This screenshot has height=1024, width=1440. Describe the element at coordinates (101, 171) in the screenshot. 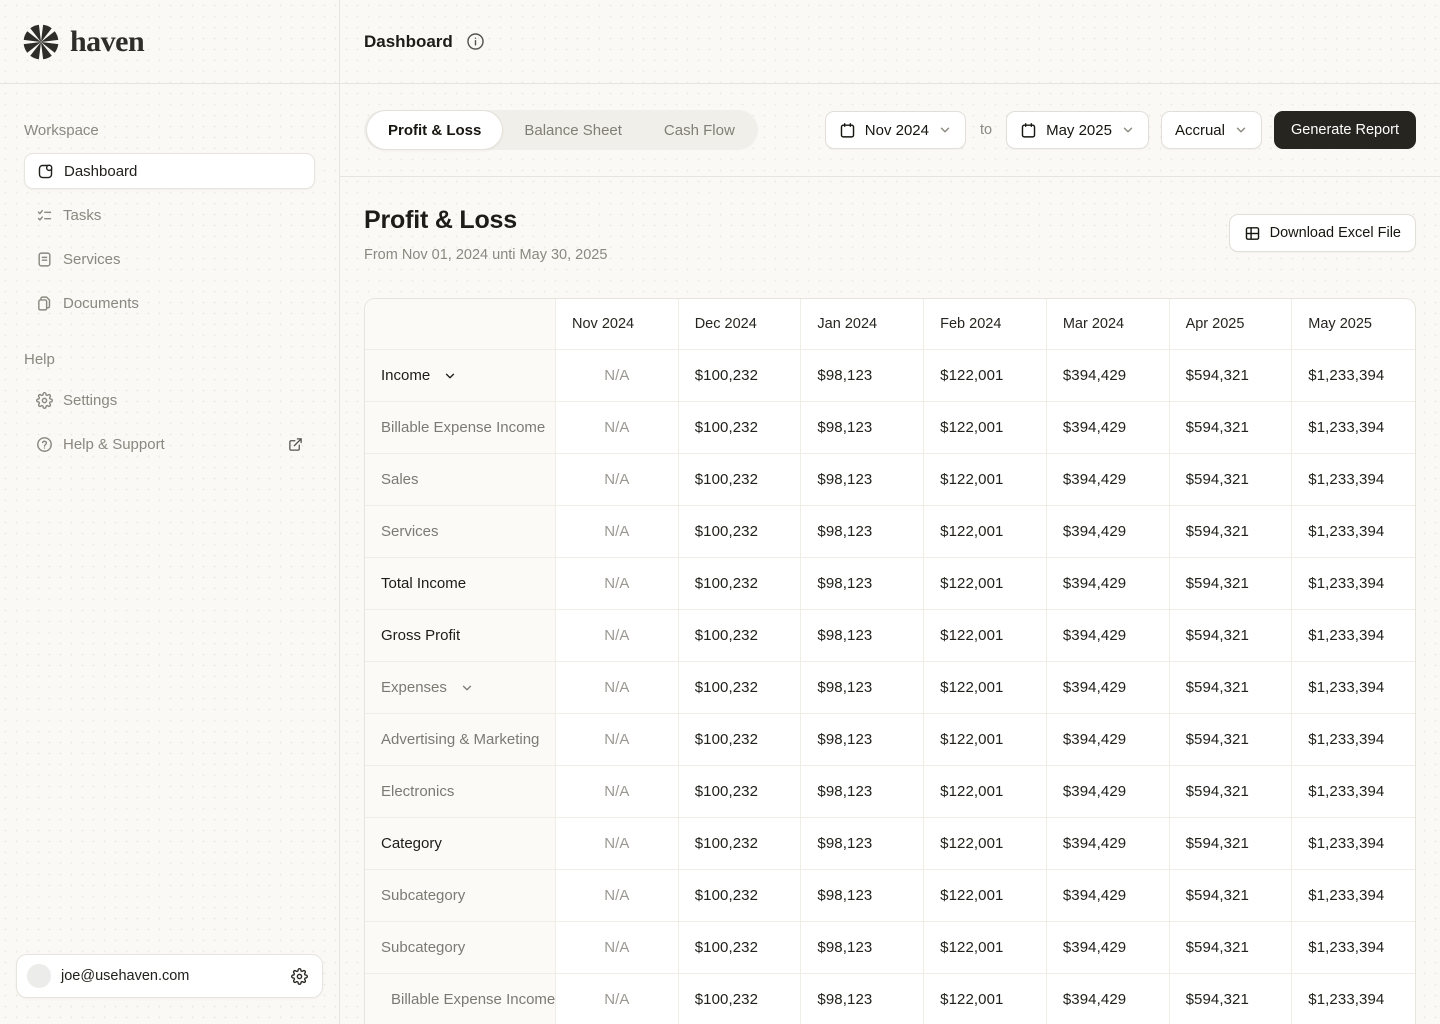

I see `sidebar-item-label: Dashboard` at that location.